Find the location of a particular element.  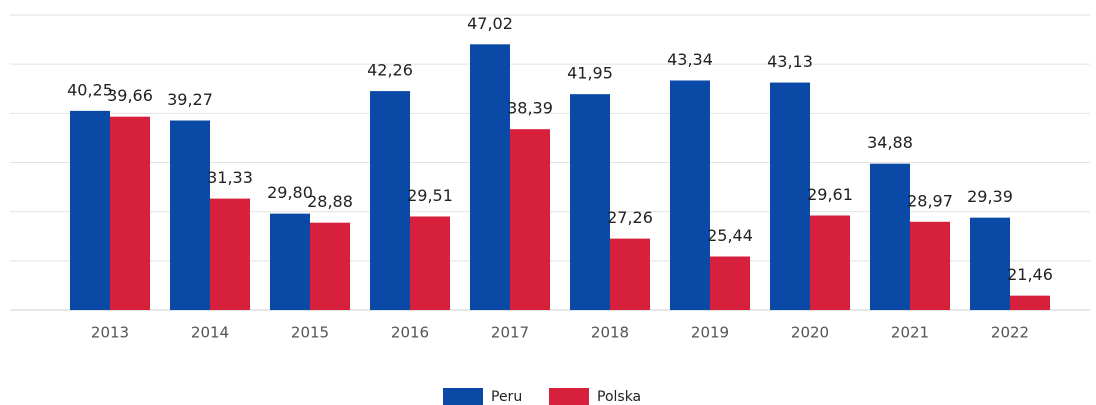

x-tick-label: 2018 is located at coordinates (610, 333).